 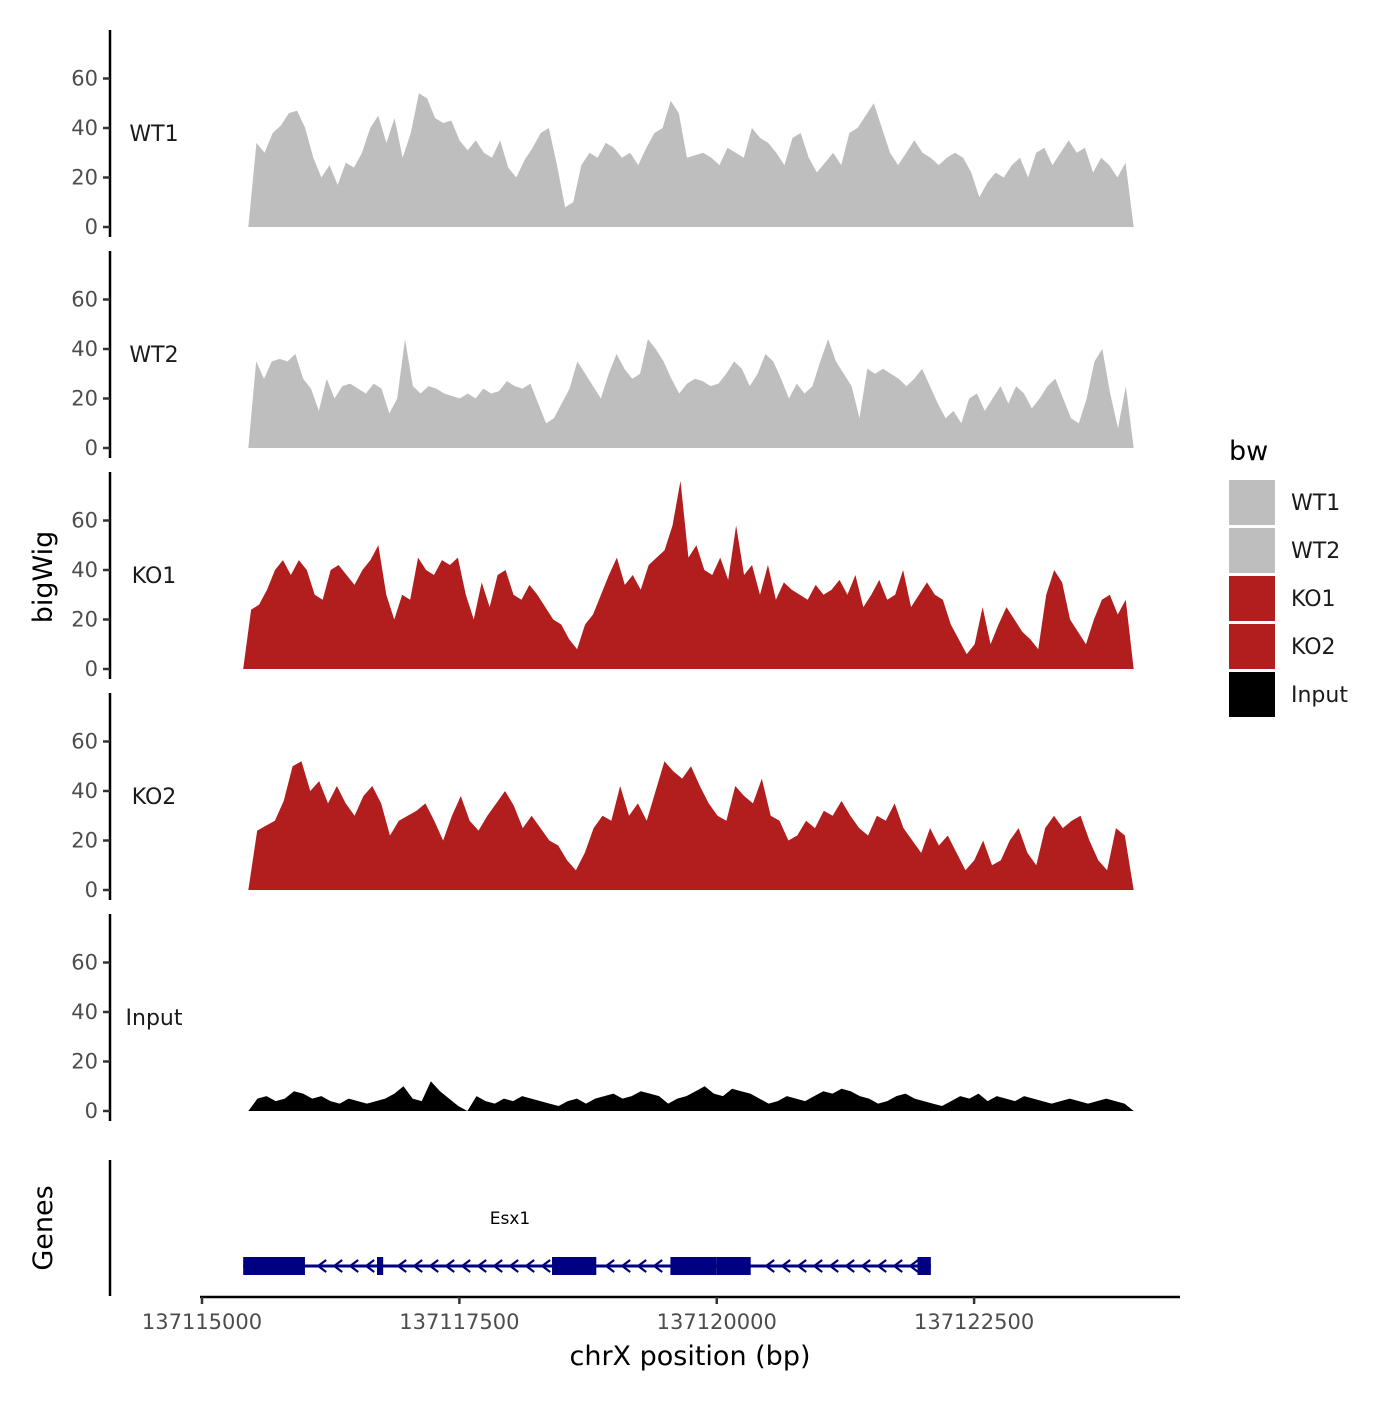 What do you see at coordinates (1252, 694) in the screenshot?
I see `legend-key-input` at bounding box center [1252, 694].